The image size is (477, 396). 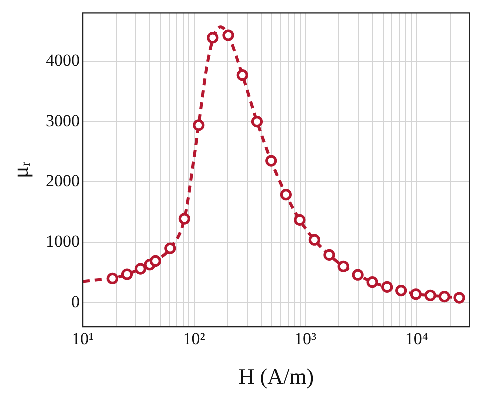 What do you see at coordinates (76, 302) in the screenshot?
I see `y-tick-label: 0` at bounding box center [76, 302].